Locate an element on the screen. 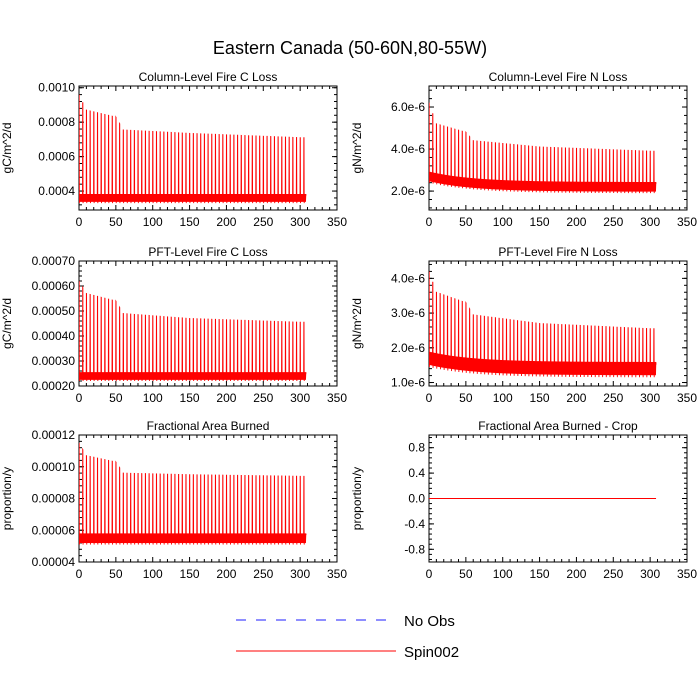 The image size is (700, 700). legend-label-spin002: Spin002 is located at coordinates (431, 652).